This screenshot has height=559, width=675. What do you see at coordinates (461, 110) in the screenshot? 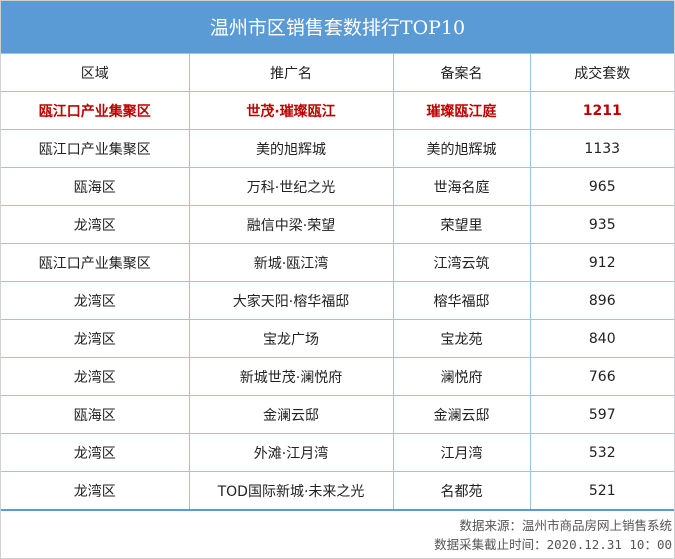
I see `cell-registered-name: 璀璨瓯江庭` at bounding box center [461, 110].